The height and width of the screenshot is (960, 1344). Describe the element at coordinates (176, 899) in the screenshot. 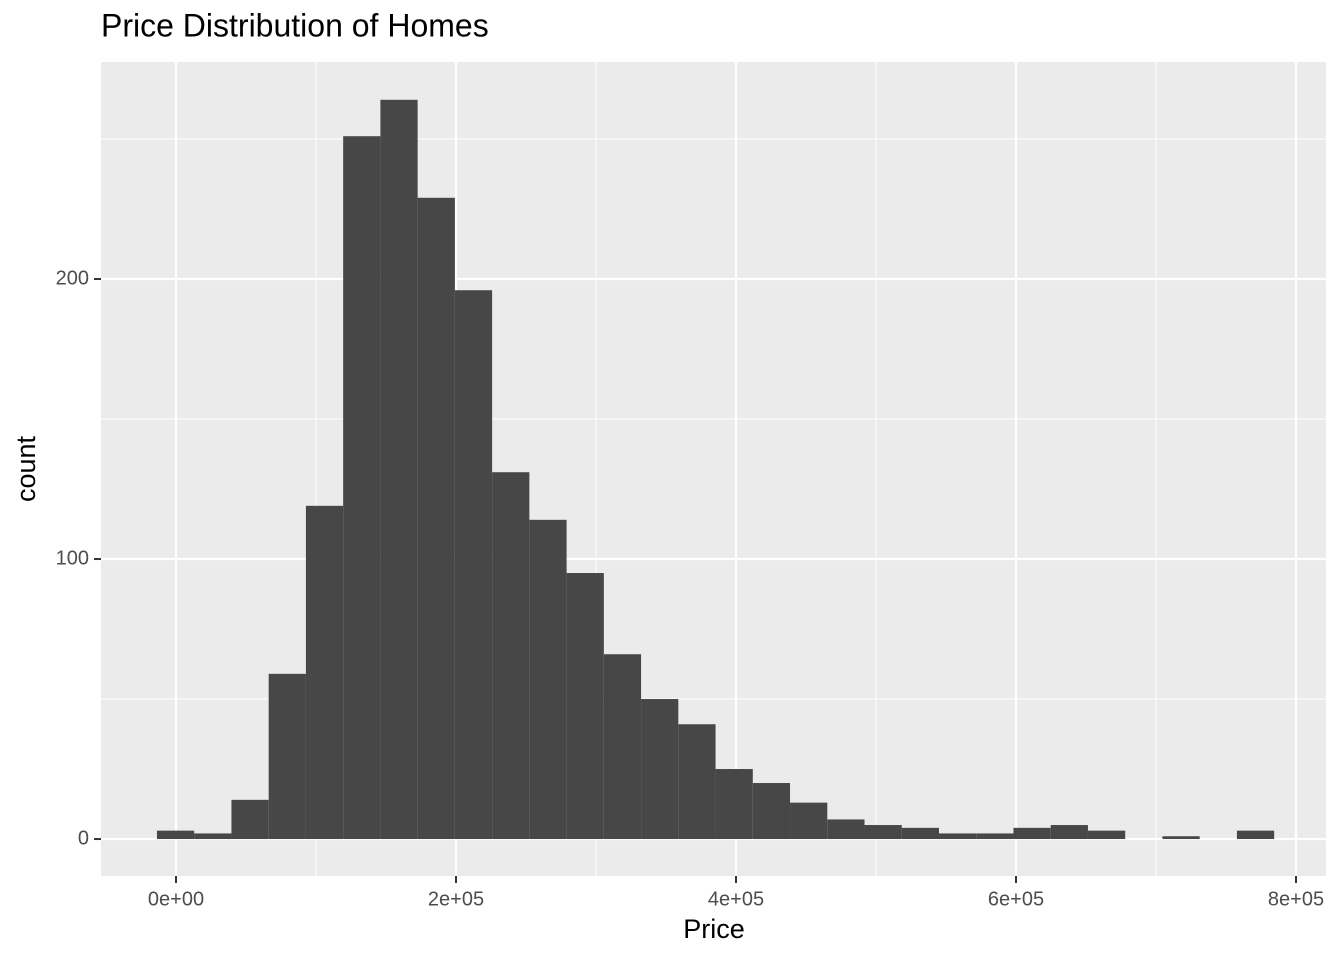

I see `x-tick-label: 0e+00` at that location.